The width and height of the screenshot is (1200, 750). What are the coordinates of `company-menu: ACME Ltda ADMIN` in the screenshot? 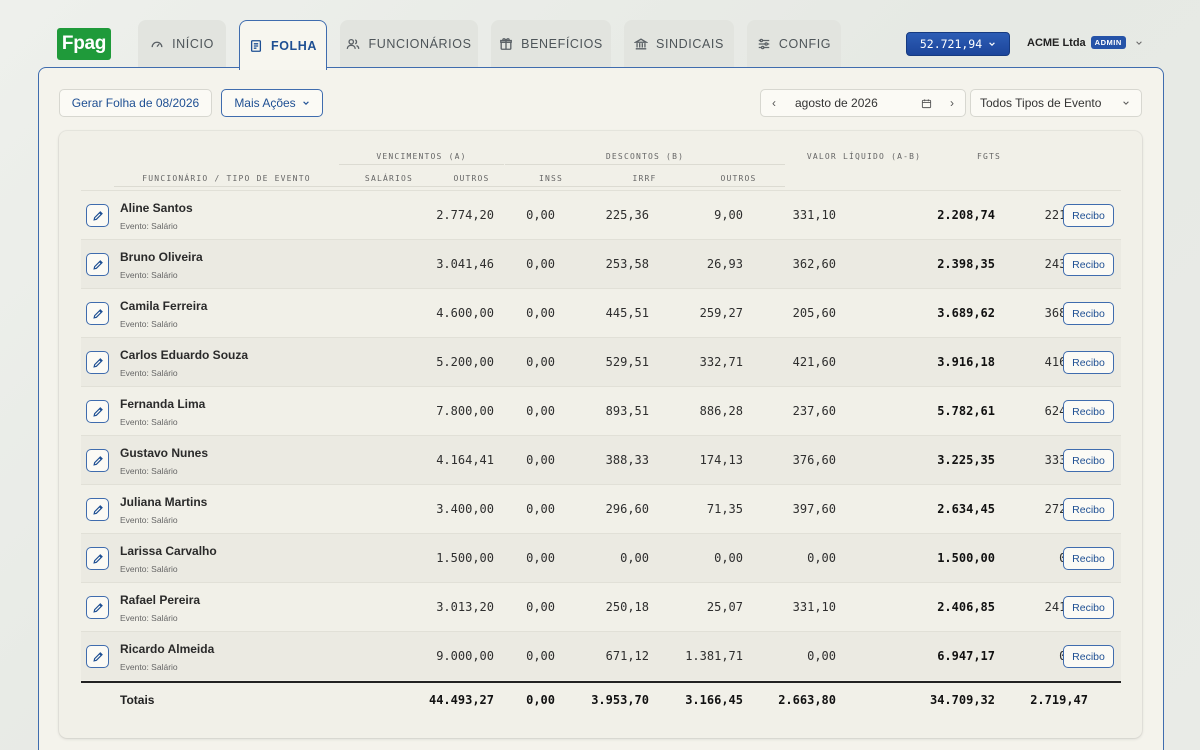 It's located at (1085, 42).